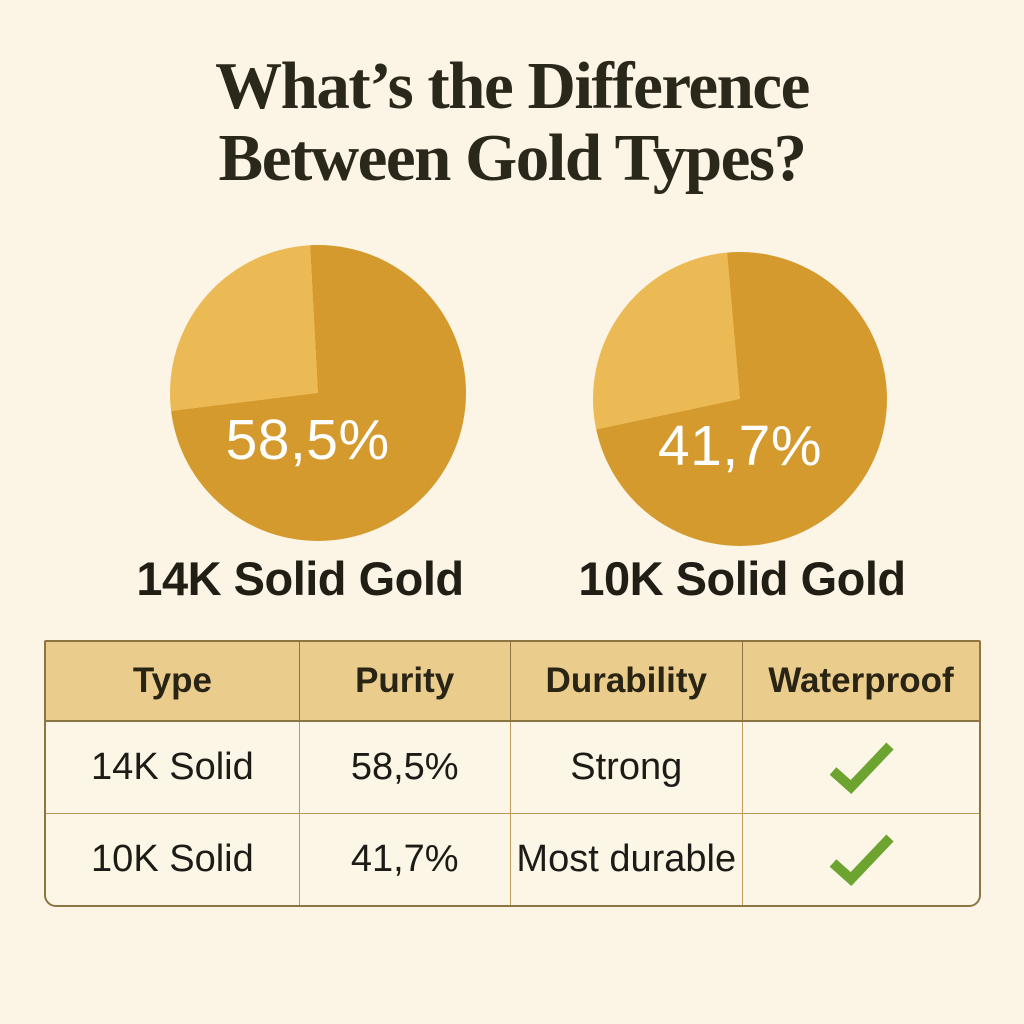 The width and height of the screenshot is (1024, 1024). What do you see at coordinates (860, 682) in the screenshot?
I see `table-header-waterproof: Waterproof` at bounding box center [860, 682].